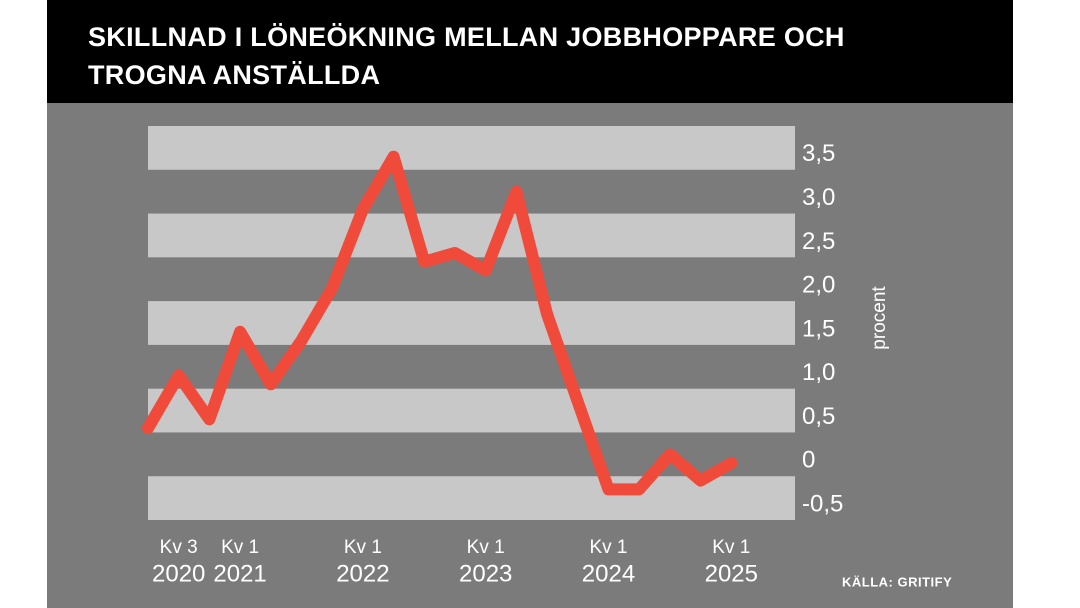 This screenshot has height=608, width=1080. What do you see at coordinates (879, 318) in the screenshot?
I see `y-axis-label: procent` at bounding box center [879, 318].